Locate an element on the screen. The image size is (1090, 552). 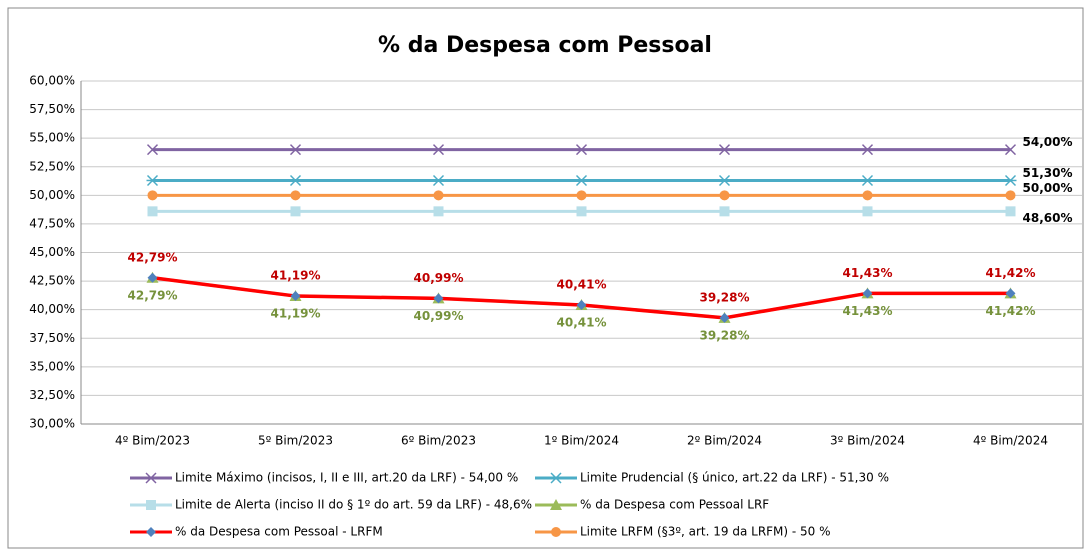
y-tick-label: 50,00% is located at coordinates (52, 195).